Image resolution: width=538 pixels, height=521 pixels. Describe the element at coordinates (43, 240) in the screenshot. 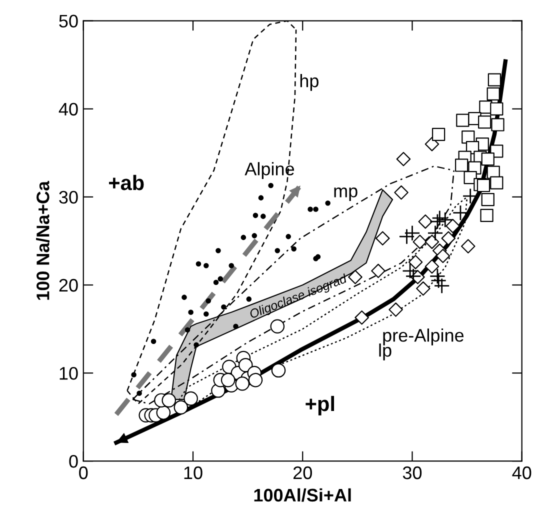

I see `y-axis-title: 100 Na/Na+Ca` at that location.